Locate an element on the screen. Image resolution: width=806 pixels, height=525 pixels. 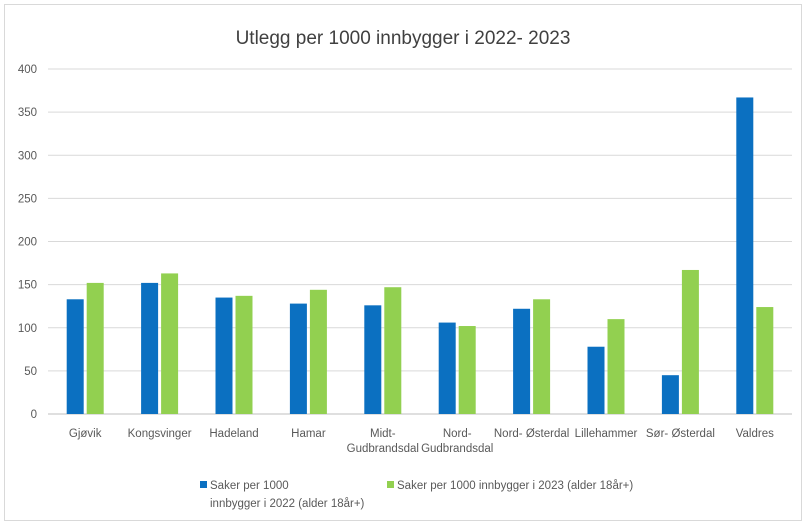
y-tick-label: 0 is located at coordinates (34, 415).